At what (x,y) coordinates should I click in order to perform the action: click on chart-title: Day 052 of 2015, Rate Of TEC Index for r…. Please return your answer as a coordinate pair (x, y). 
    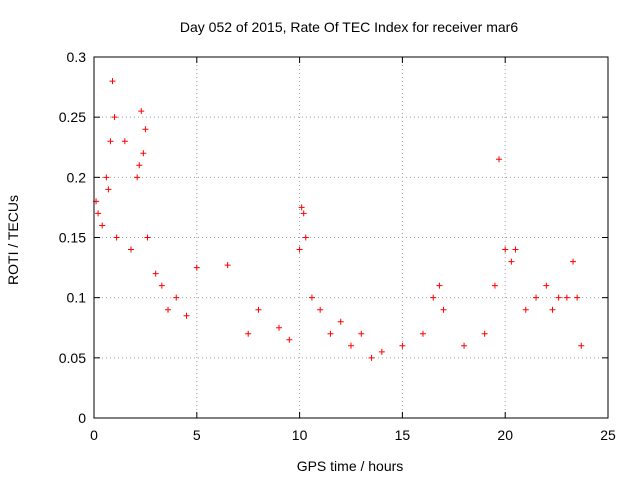
    Looking at the image, I should click on (349, 27).